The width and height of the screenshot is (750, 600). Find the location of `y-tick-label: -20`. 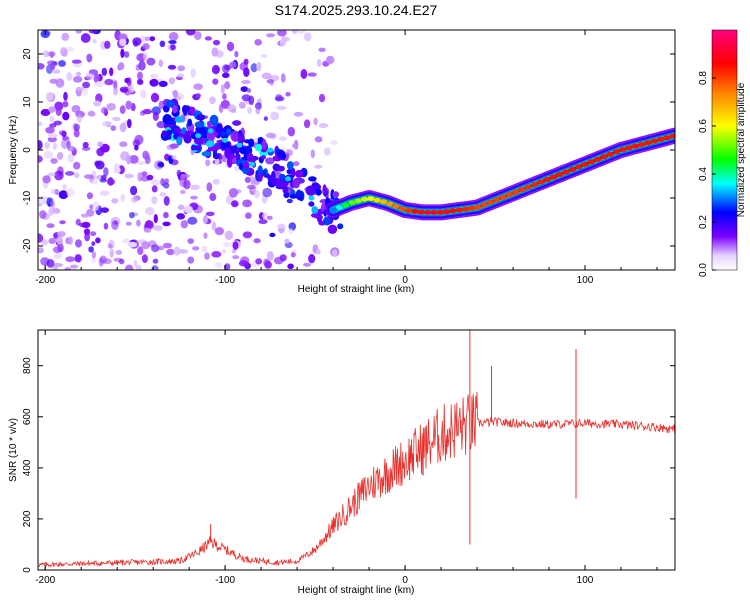

y-tick-label: -20 is located at coordinates (27, 245).